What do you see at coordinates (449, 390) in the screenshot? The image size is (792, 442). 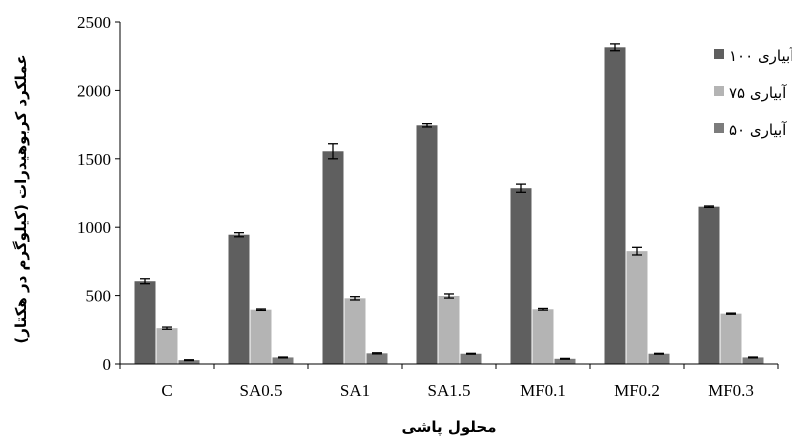 I see `x-tick-label: SA1.5` at bounding box center [449, 390].